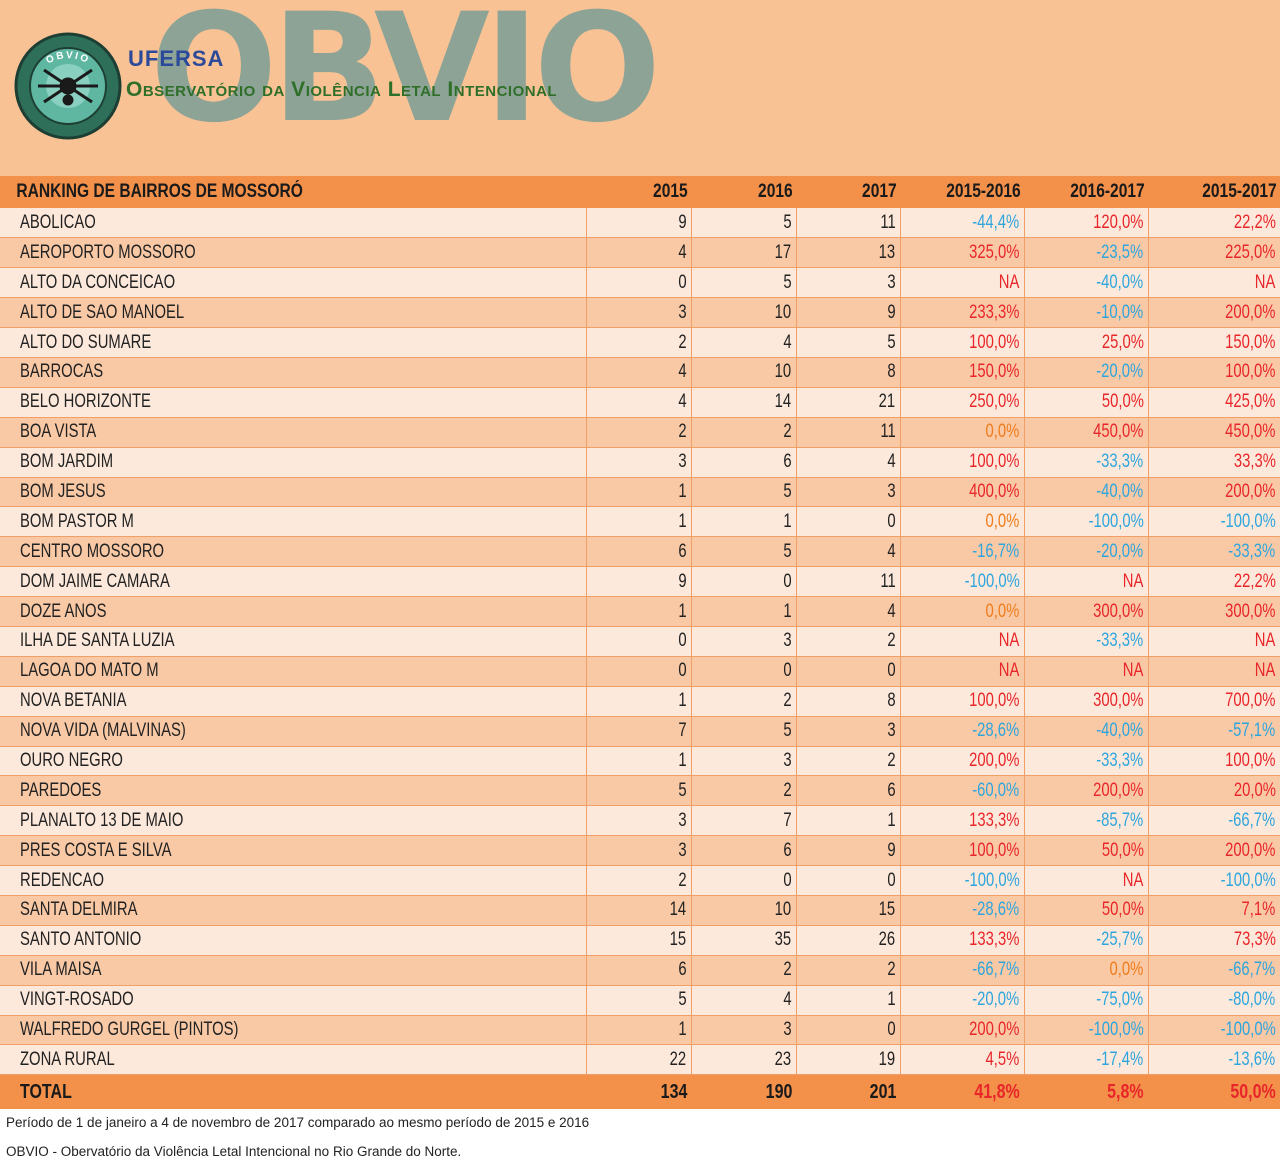  I want to click on cell-neighborhood: AEROPORTO MOSSORO, so click(293, 253).